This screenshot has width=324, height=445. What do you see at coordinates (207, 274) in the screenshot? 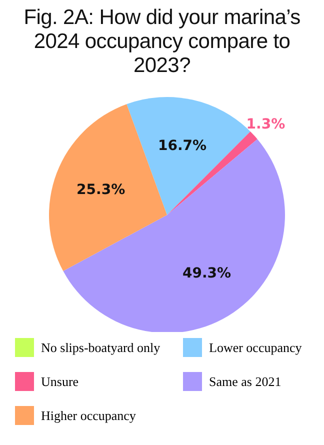
I see `data-label: 49.3%` at bounding box center [207, 274].